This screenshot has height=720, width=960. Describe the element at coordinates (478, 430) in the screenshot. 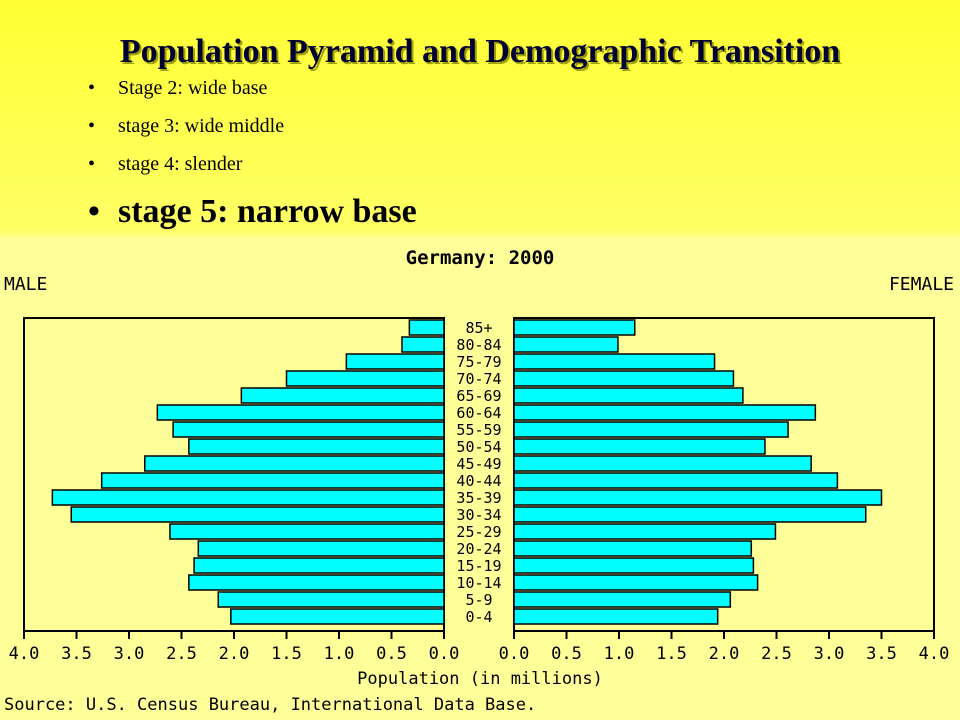

I see `age-group-label: 55-59` at that location.